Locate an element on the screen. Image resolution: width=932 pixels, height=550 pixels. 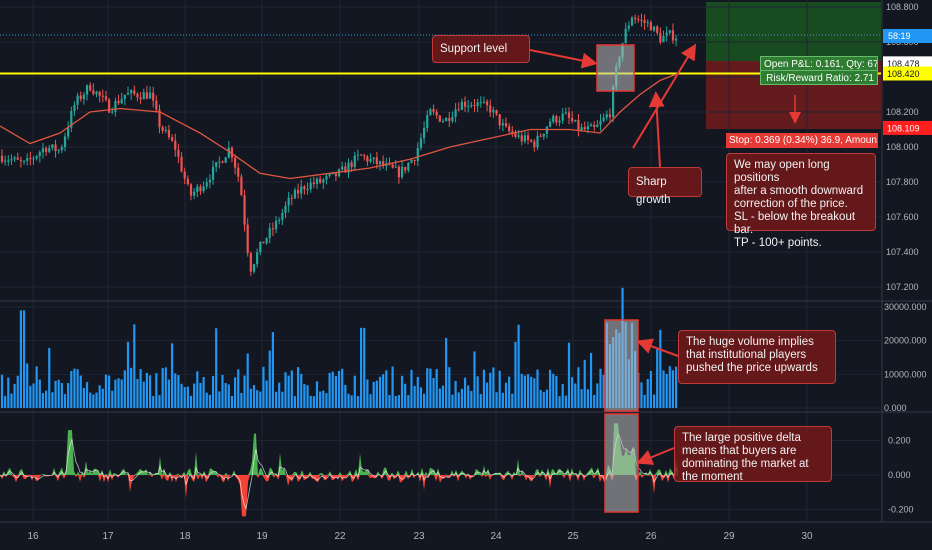
price-tick-label: 107.800 is located at coordinates (902, 182).